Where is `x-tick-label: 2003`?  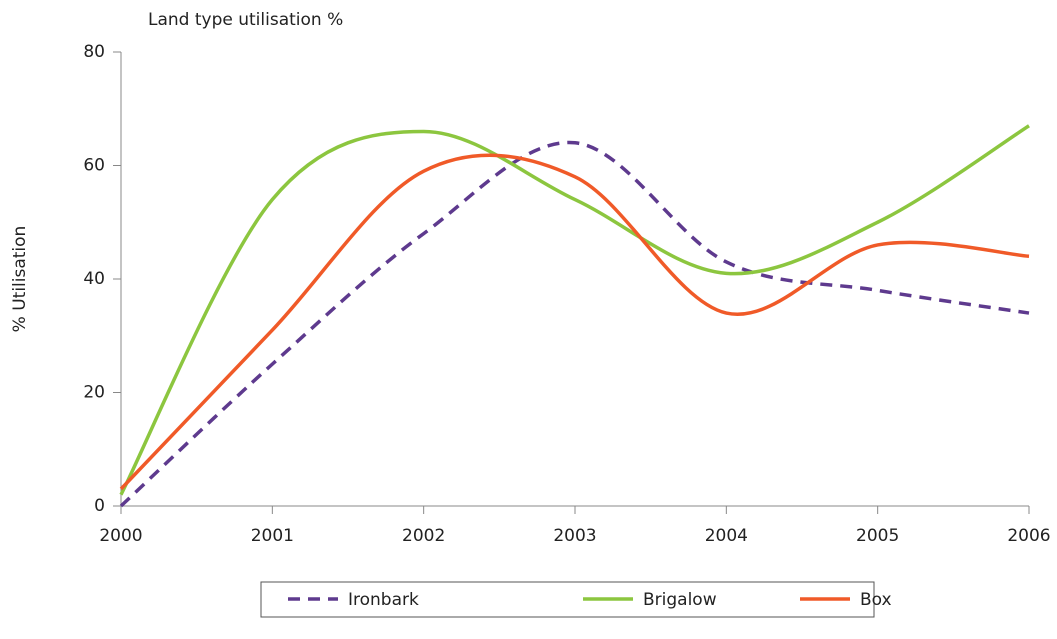
x-tick-label: 2003 is located at coordinates (574, 536).